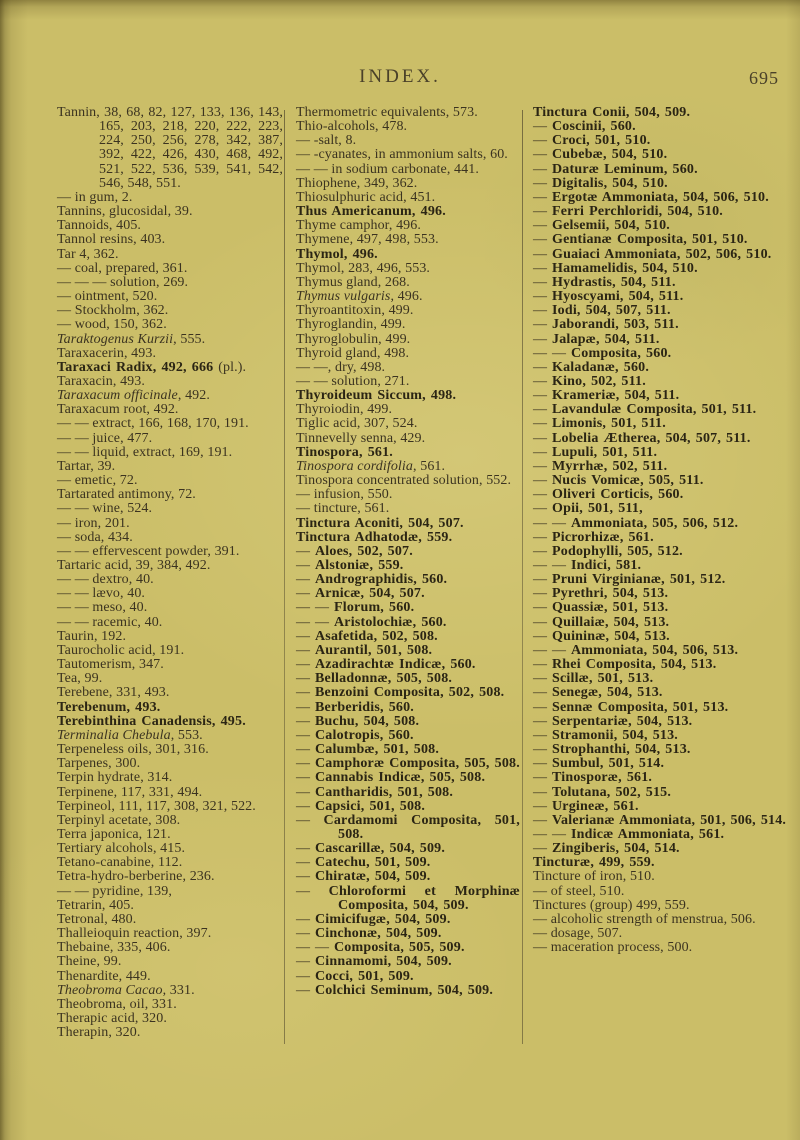  I want to click on index-entry: Taraxaci Radix, 492, 666 (pl.)., so click(152, 367).